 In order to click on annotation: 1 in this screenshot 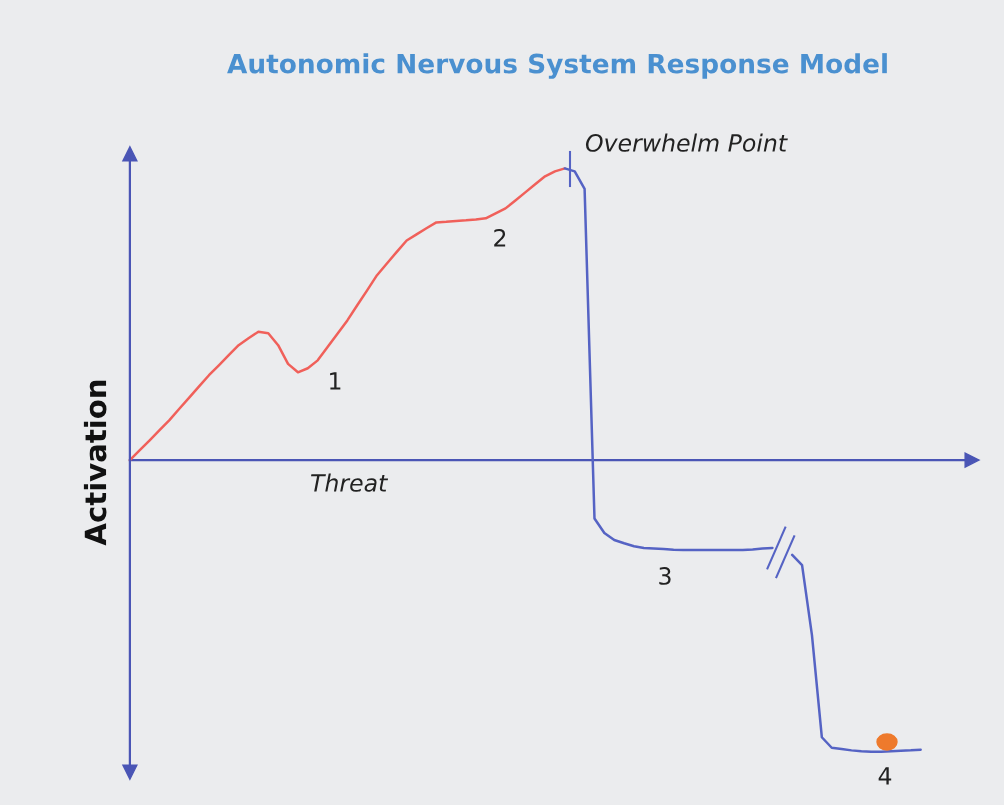, I will do `click(335, 381)`.